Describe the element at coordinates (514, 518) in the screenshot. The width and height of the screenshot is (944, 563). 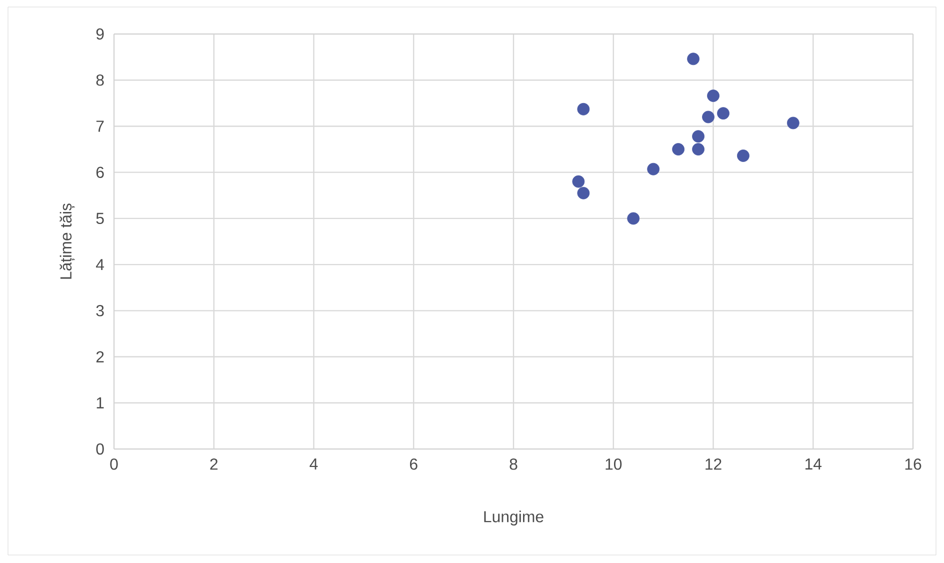
I see `x-axis-title: Lungime` at that location.